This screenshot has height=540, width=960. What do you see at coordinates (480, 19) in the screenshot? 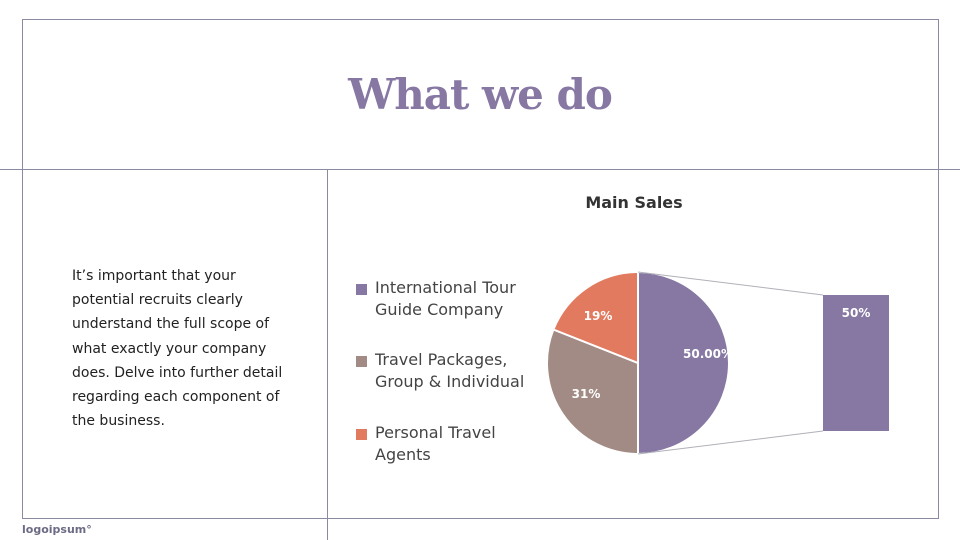
I see `frame-top-line` at bounding box center [480, 19].